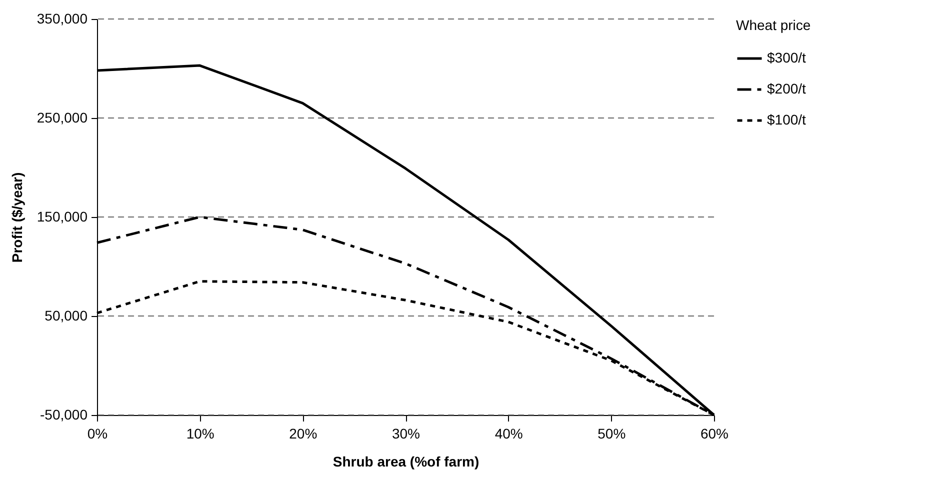 The image size is (944, 500). I want to click on y-tick-label: -50,000, so click(64, 414).